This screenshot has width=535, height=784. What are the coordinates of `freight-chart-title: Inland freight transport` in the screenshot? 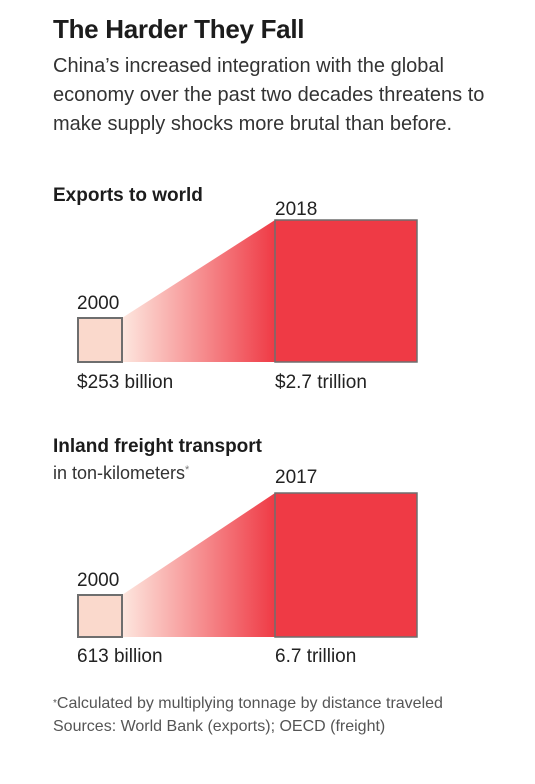 It's located at (158, 446).